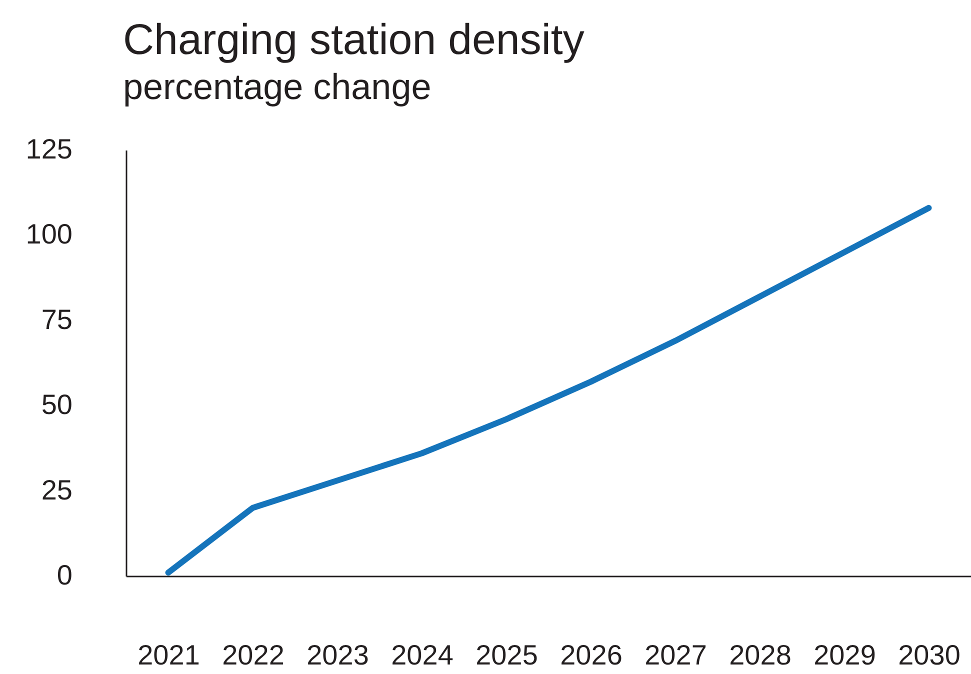  Describe the element at coordinates (845, 655) in the screenshot. I see `x-tick-label: 2029` at that location.